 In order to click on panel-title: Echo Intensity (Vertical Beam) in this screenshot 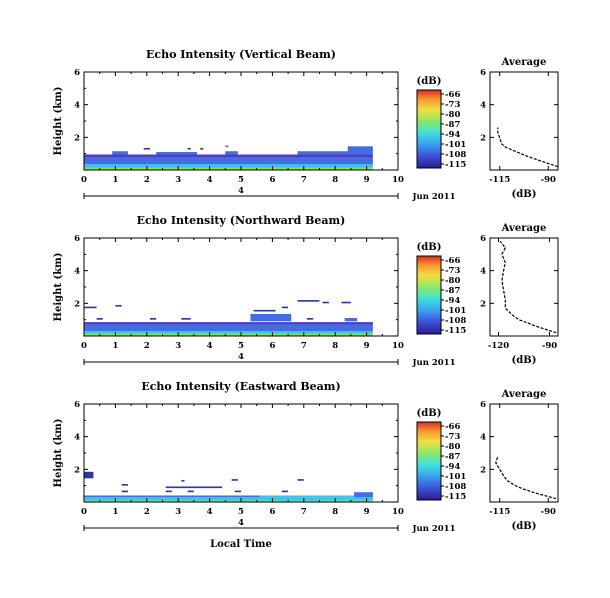, I will do `click(241, 54)`.